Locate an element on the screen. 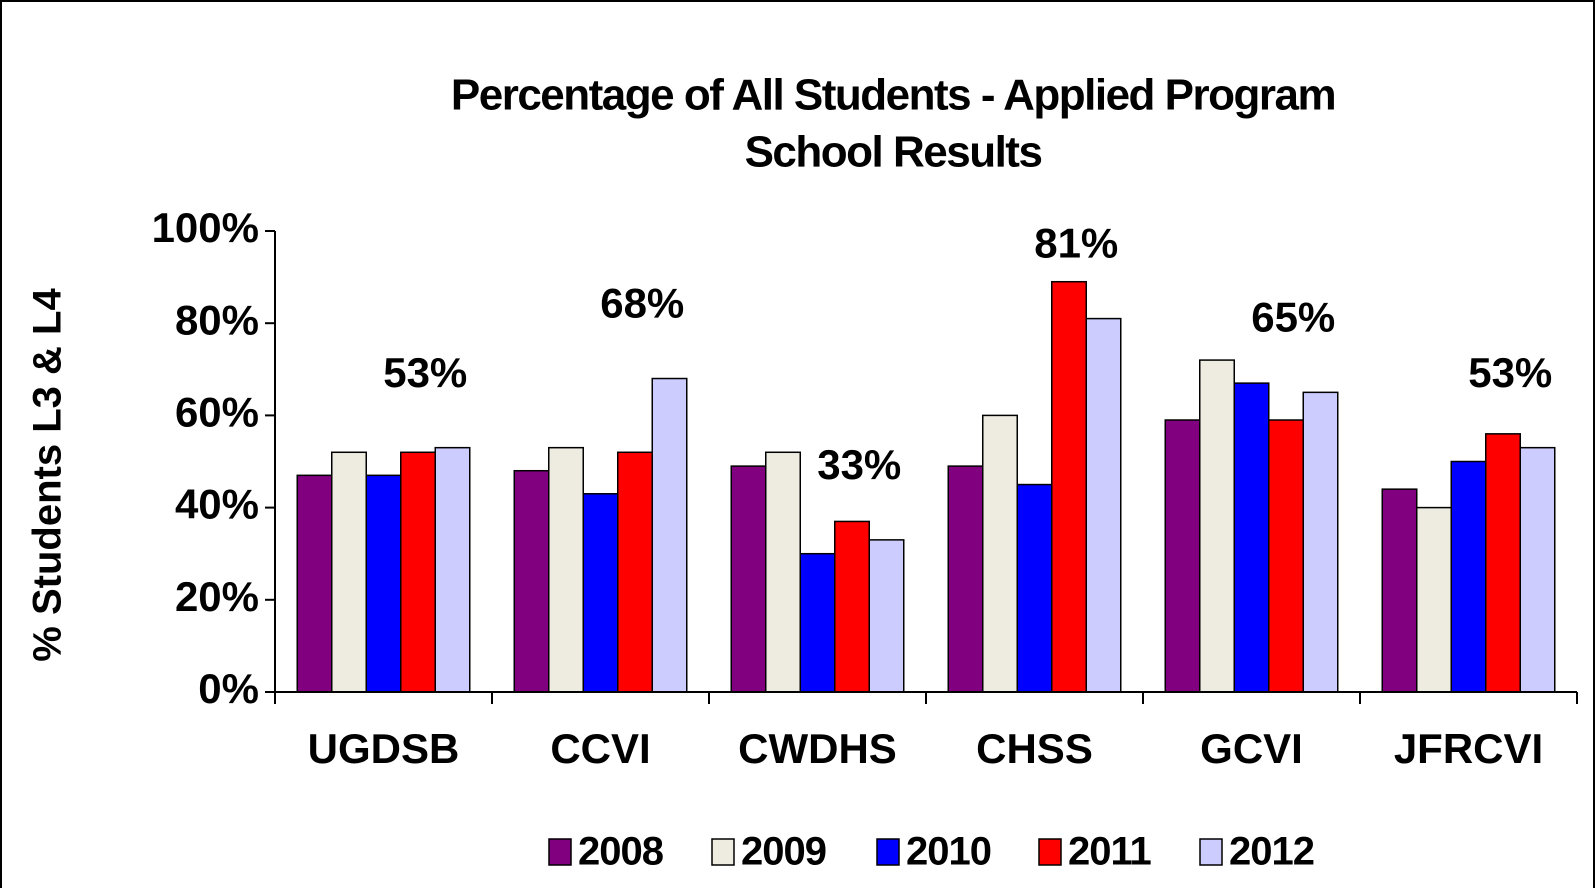 The height and width of the screenshot is (888, 1595). data-label: 81% is located at coordinates (1076, 243).